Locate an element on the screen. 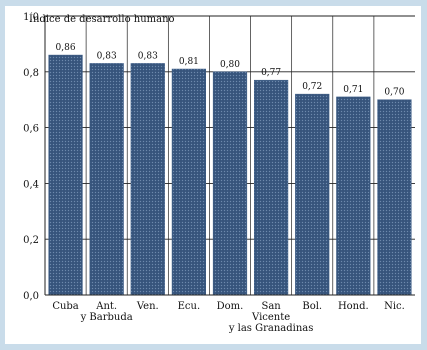 This screenshot has width=427, height=350. x-tick-label: Nic. is located at coordinates (394, 306).